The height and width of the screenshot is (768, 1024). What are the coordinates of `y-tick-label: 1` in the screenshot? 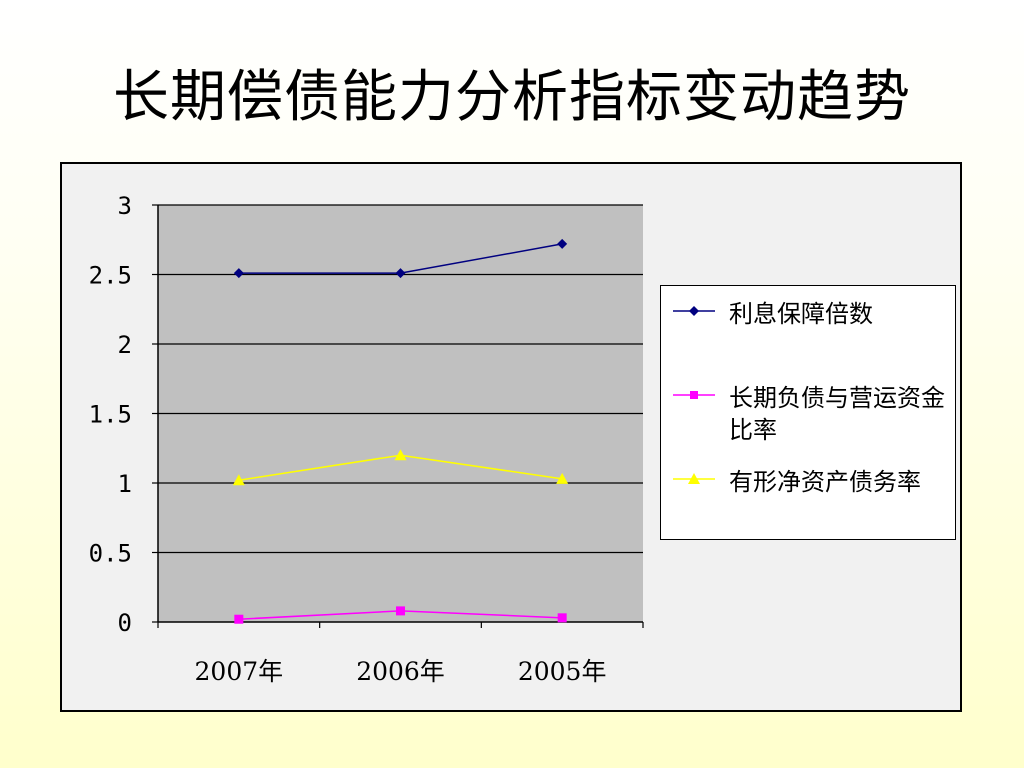 It's located at (125, 484).